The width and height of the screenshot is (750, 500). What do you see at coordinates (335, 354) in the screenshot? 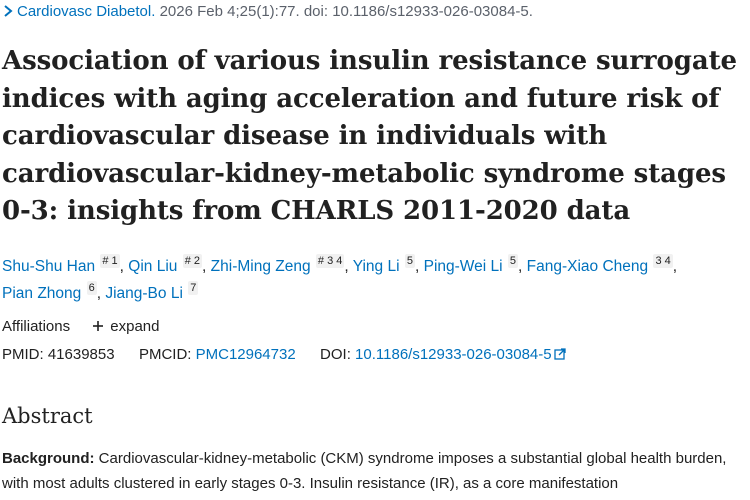
I see `doi-label: DOI:` at bounding box center [335, 354].